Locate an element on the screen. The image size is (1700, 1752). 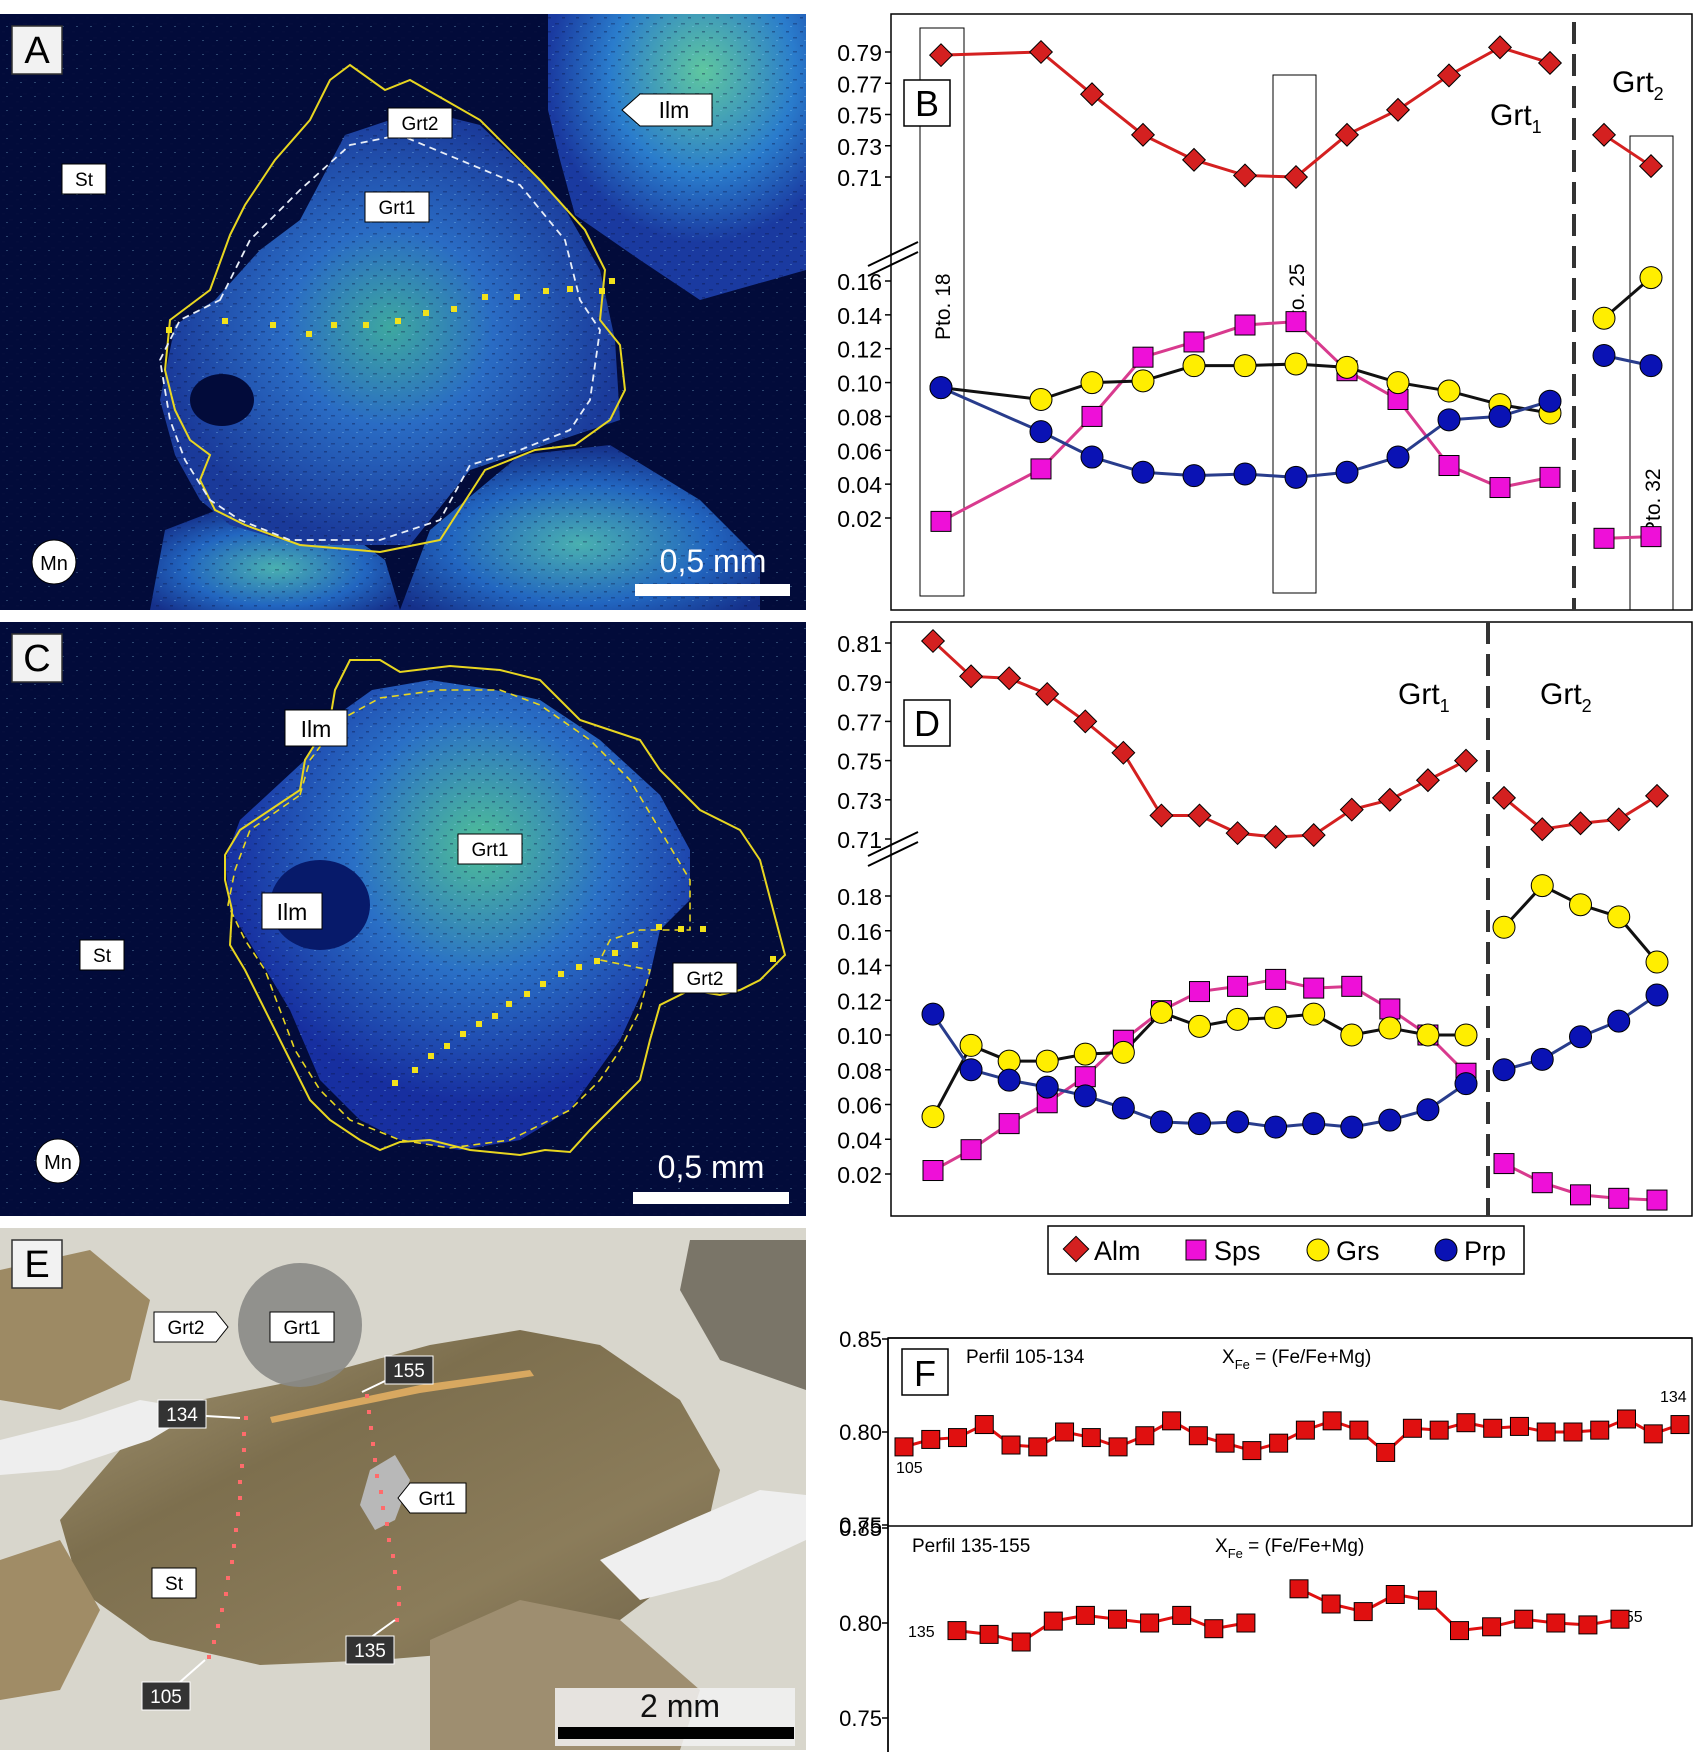
panel-a-label-grt2: Grt2 is located at coordinates (420, 123).